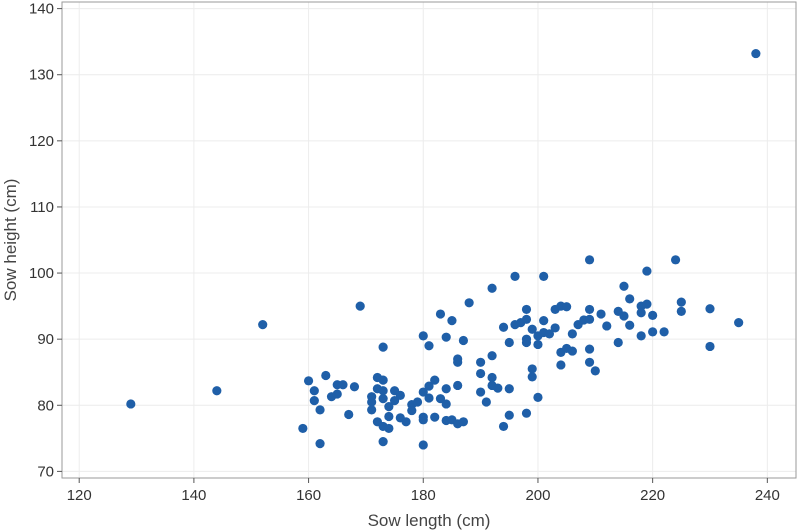  Describe the element at coordinates (41, 75) in the screenshot. I see `y-tick-label: 130` at that location.